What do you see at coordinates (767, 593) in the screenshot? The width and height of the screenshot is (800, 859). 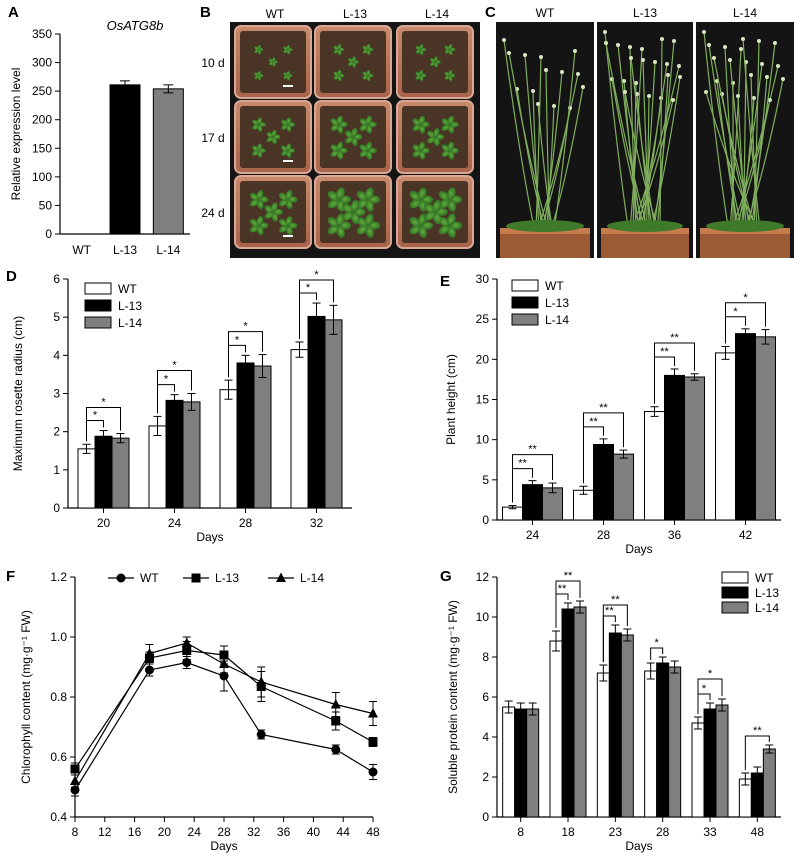 I see `legend-label: L-13` at bounding box center [767, 593].